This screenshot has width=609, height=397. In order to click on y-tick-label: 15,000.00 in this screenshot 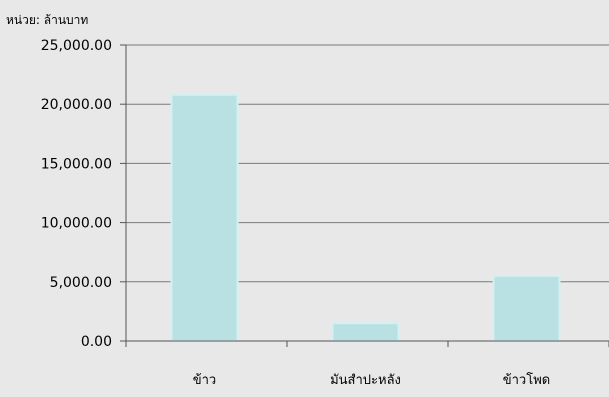, I will do `click(76, 164)`.